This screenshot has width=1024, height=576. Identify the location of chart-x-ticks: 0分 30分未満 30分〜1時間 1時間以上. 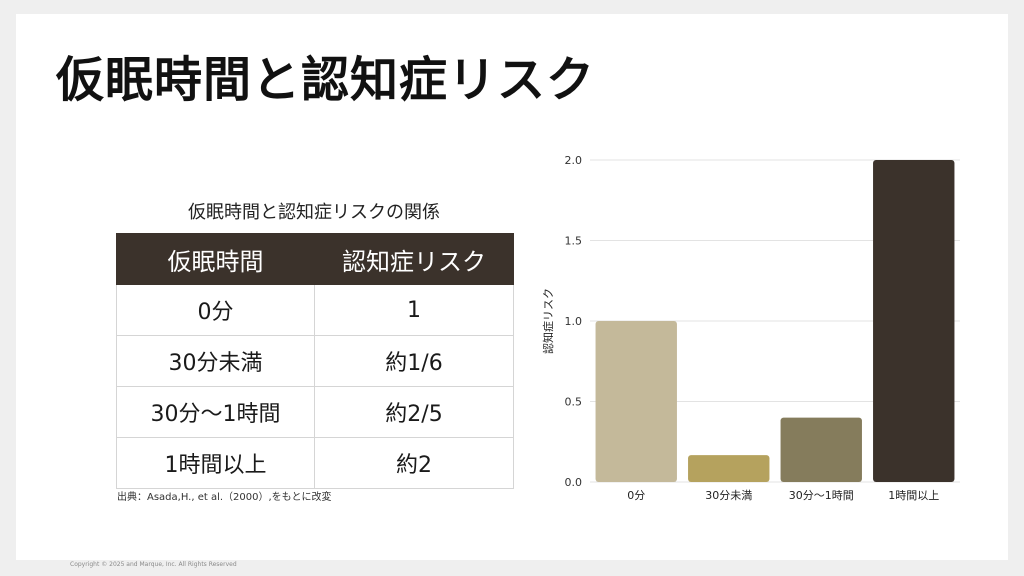
(783, 495).